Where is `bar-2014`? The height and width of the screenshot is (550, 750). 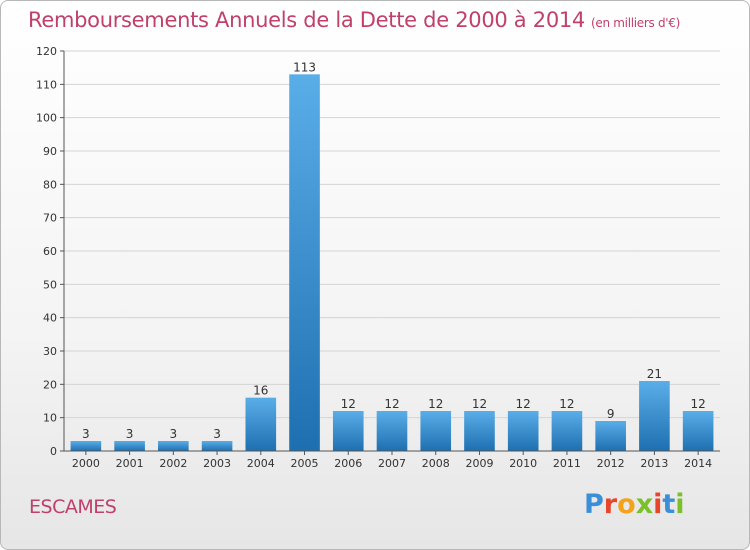 bar-2014 is located at coordinates (698, 431).